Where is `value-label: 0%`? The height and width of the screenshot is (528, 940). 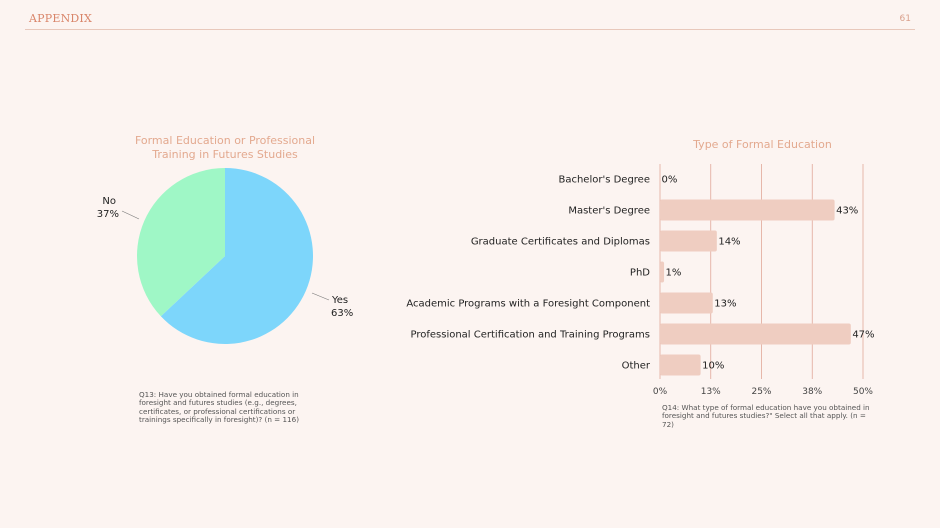 value-label: 0% is located at coordinates (670, 180).